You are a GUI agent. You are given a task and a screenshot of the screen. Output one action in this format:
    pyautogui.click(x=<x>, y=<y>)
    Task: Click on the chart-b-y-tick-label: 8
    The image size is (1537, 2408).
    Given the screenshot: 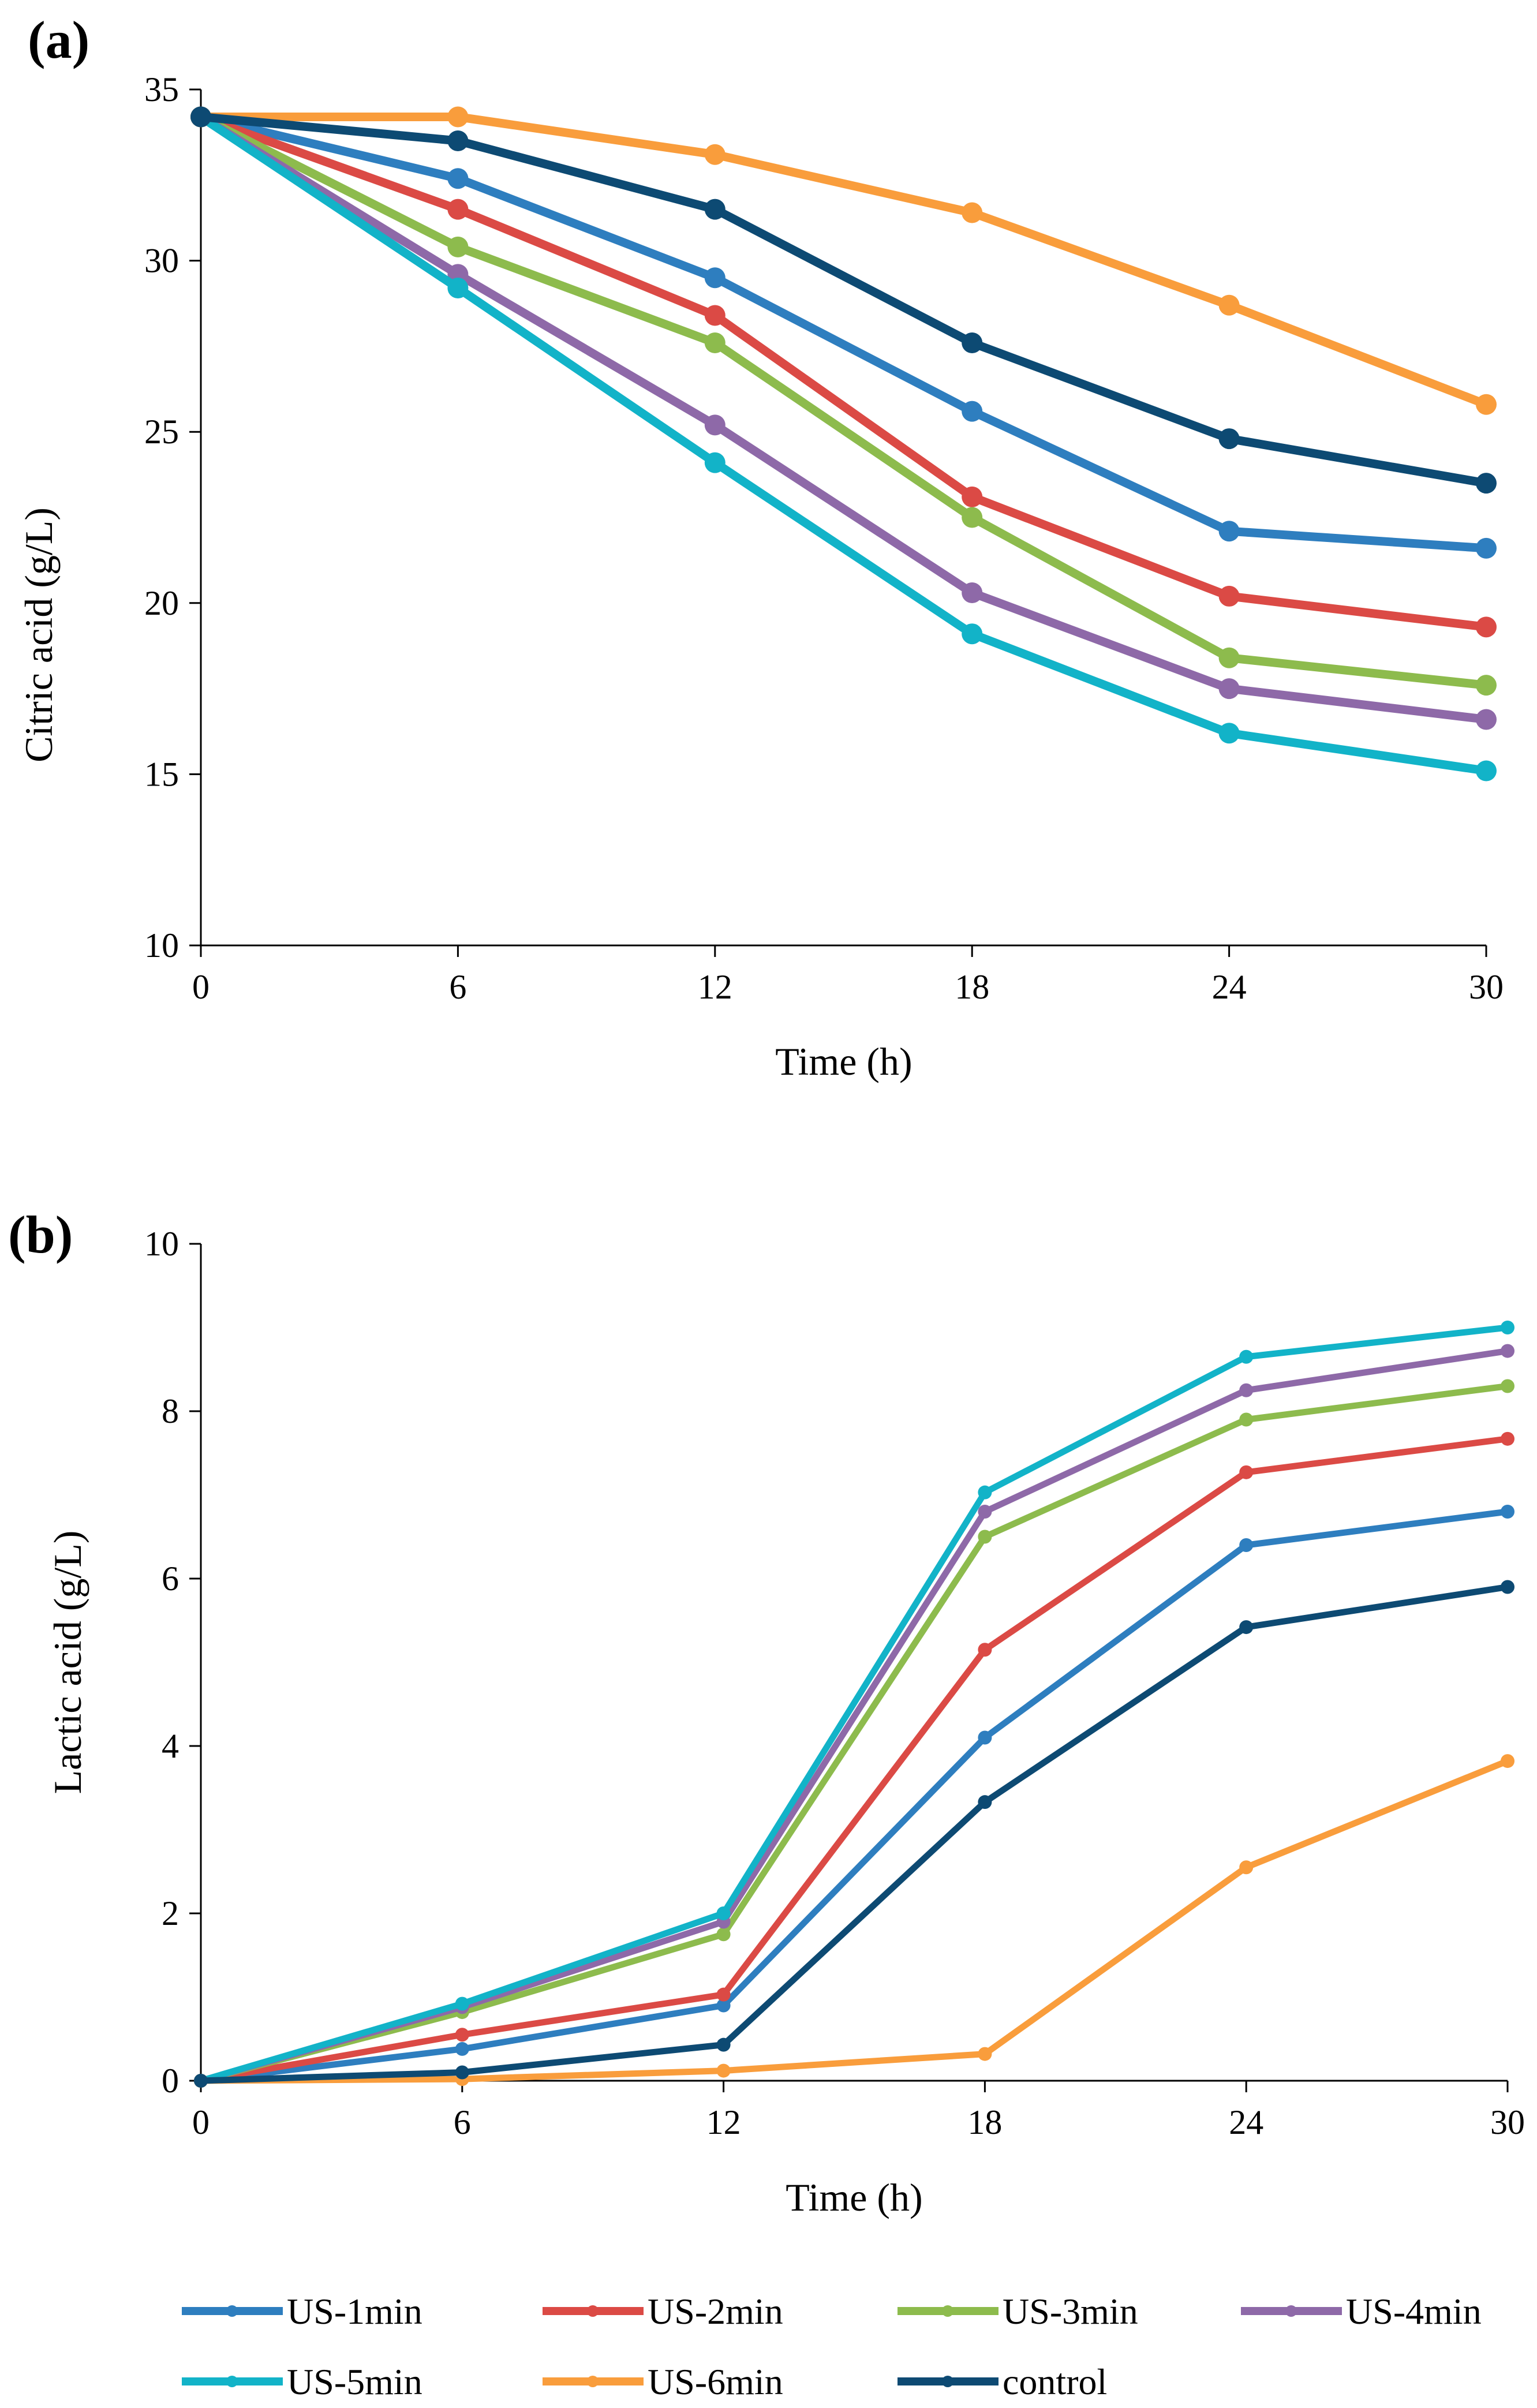 What is the action you would take?
    pyautogui.click(x=170, y=1411)
    